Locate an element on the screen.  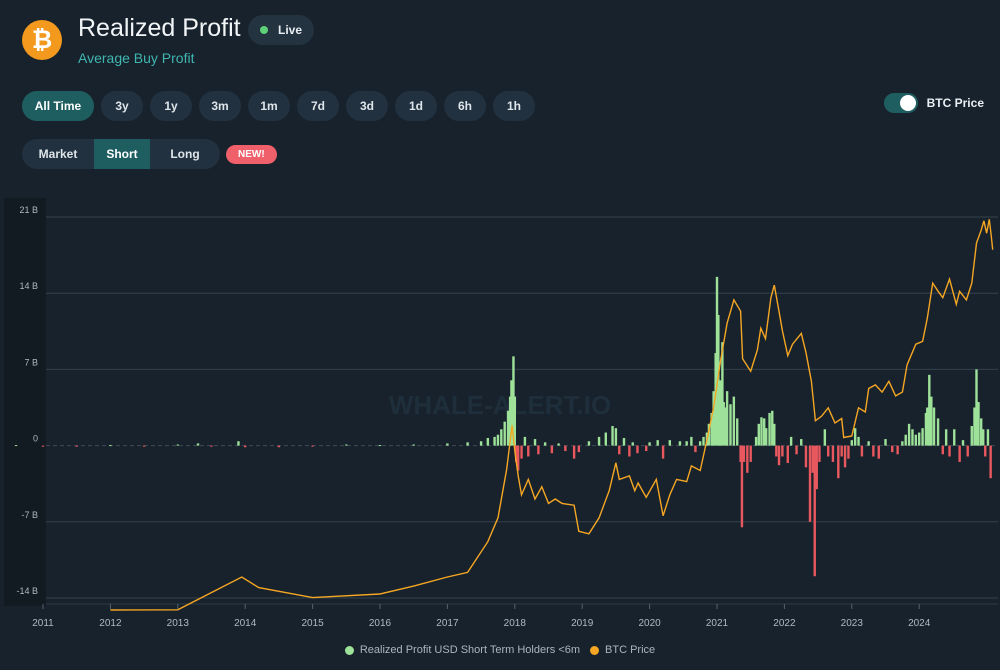
range-button-7d: 7d is located at coordinates (318, 106).